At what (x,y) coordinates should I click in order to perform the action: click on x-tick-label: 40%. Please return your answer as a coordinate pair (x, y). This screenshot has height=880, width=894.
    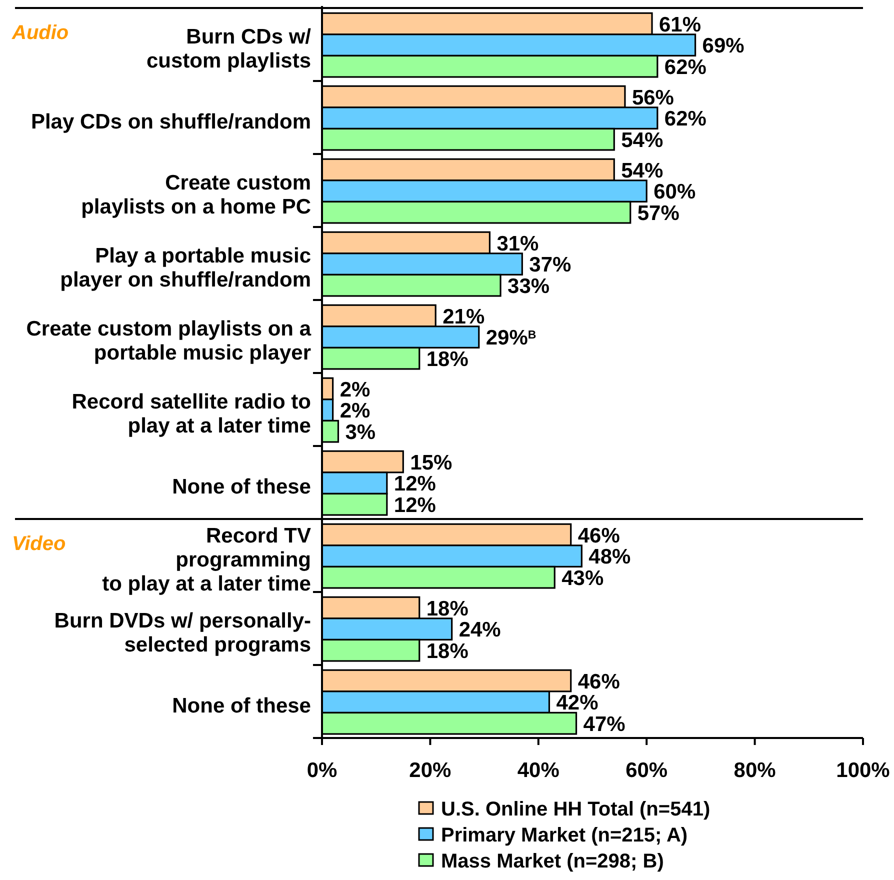
    Looking at the image, I should click on (538, 770).